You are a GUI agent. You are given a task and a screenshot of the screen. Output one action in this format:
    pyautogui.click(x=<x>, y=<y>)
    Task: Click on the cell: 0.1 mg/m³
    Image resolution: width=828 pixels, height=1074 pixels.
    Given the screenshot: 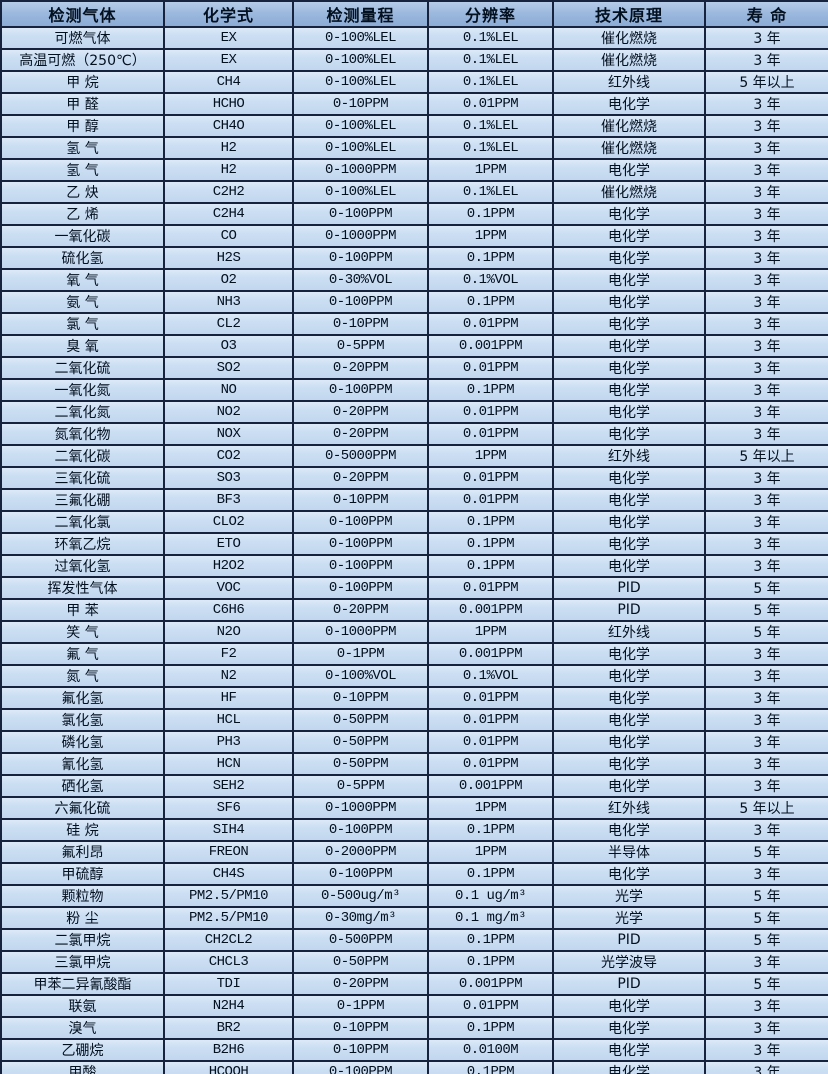 What is the action you would take?
    pyautogui.click(x=490, y=918)
    